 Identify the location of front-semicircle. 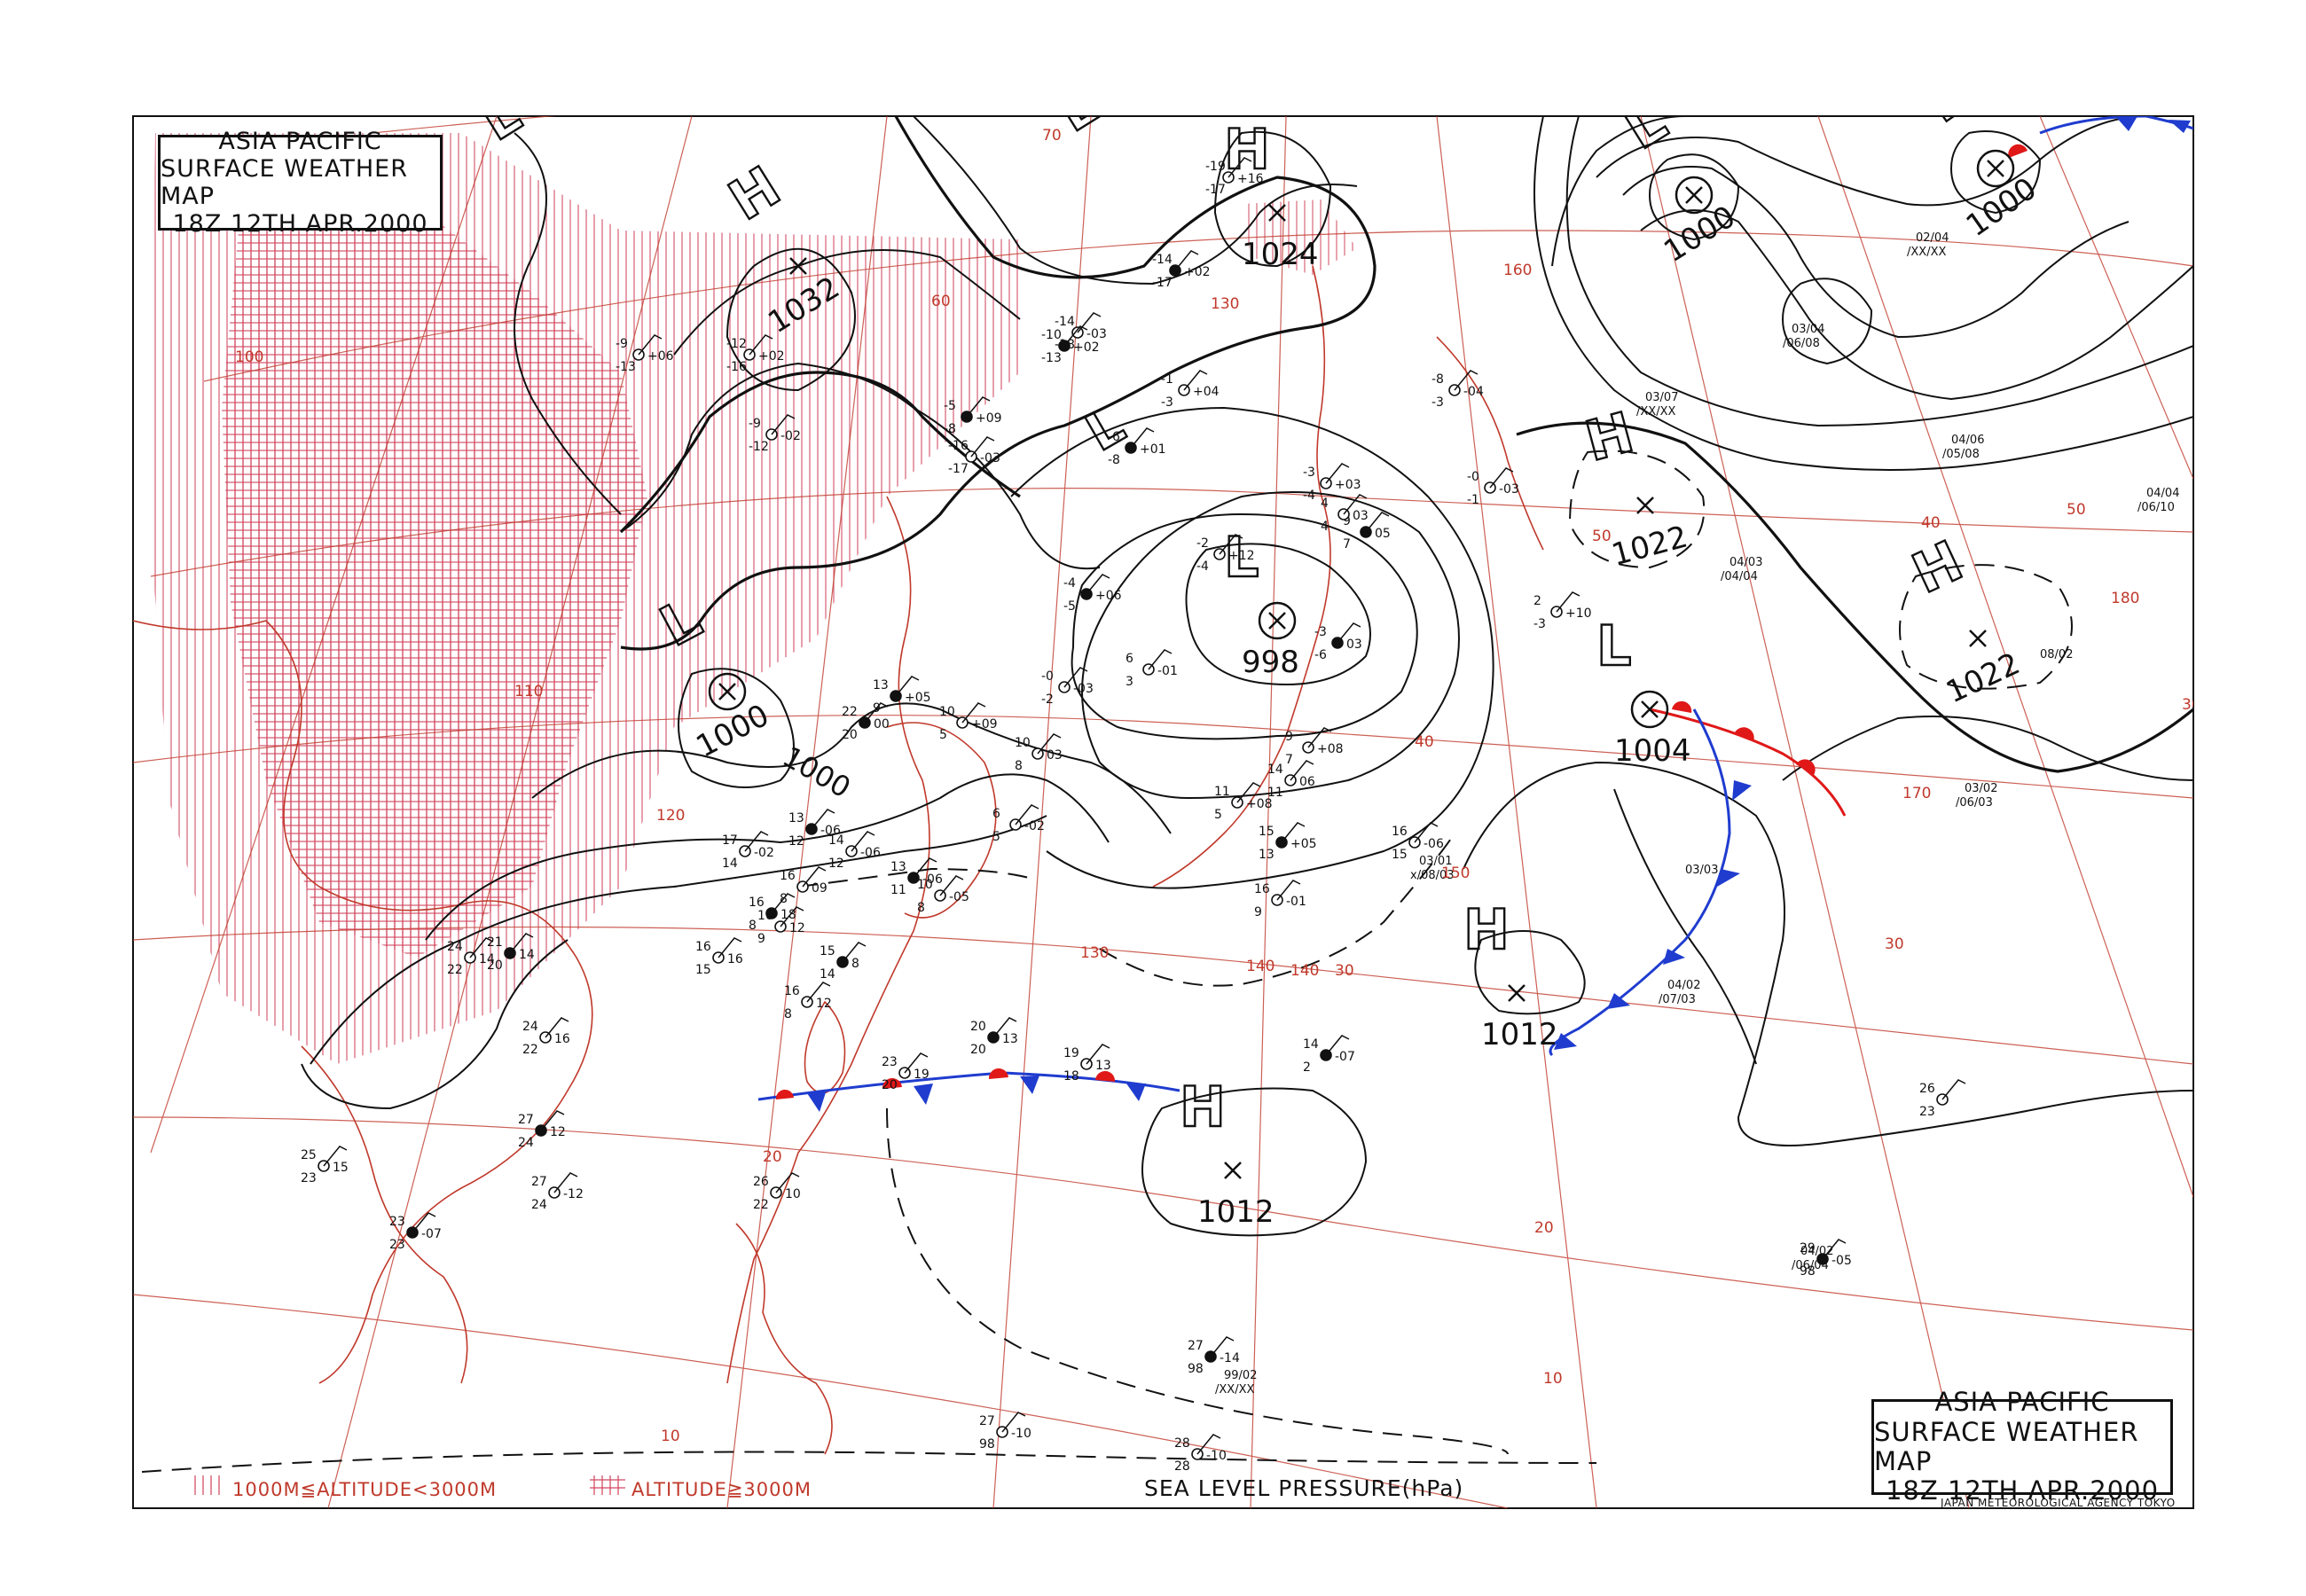
(1806, 767).